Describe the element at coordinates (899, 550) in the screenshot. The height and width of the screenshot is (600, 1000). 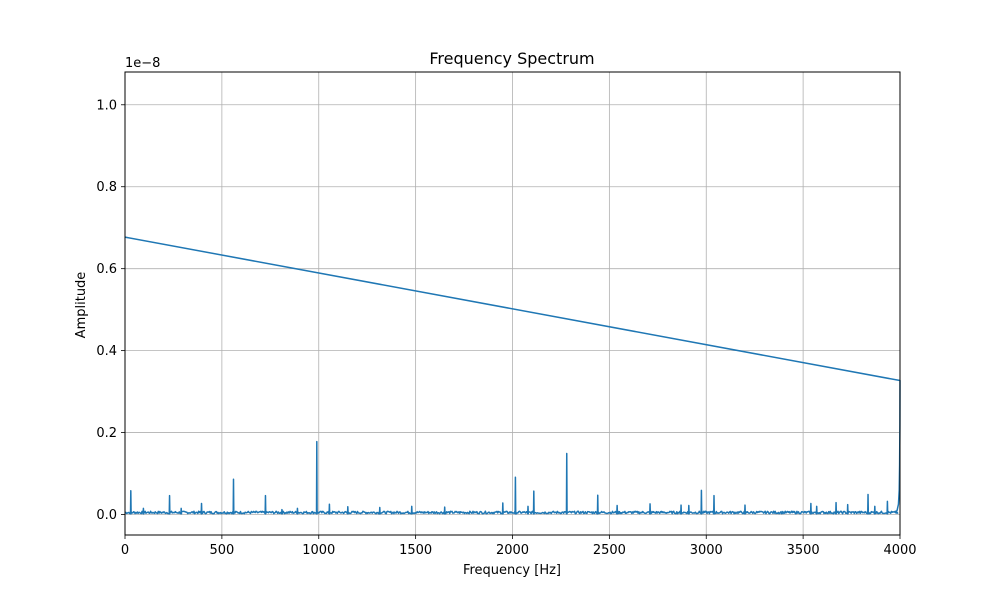
I see `x-tick-label: 4000` at that location.